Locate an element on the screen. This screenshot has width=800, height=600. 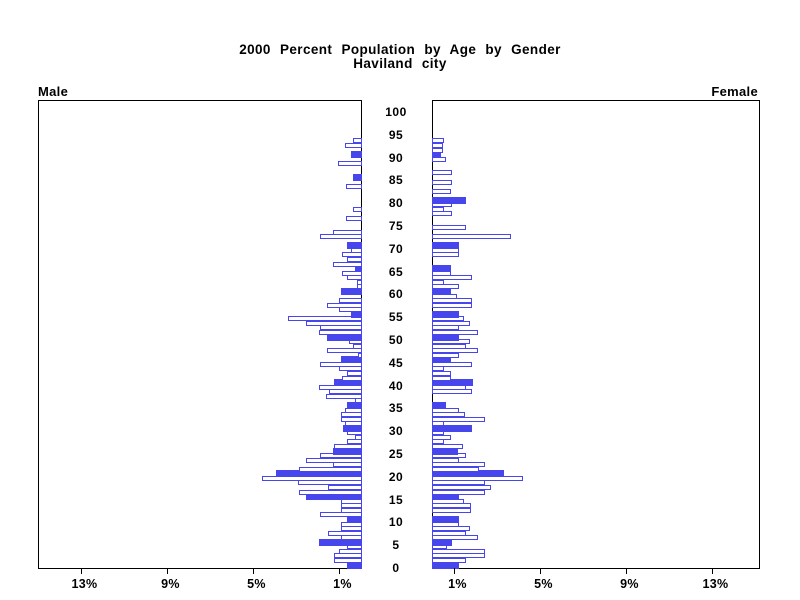
female-axis-header: Female is located at coordinates (734, 91).